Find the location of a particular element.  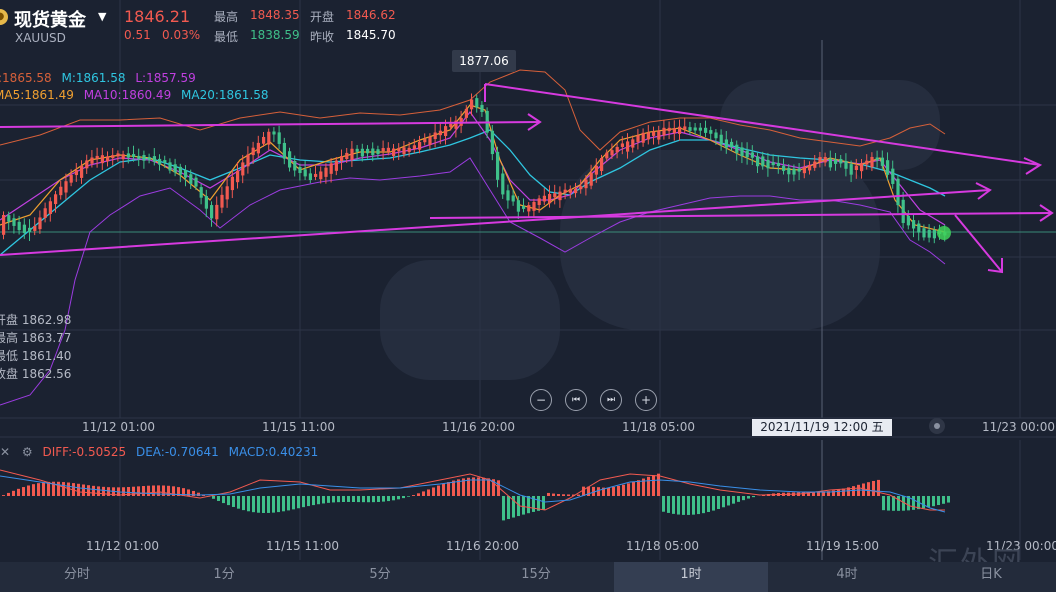

chevron-down-icon: ▼ is located at coordinates (102, 16).